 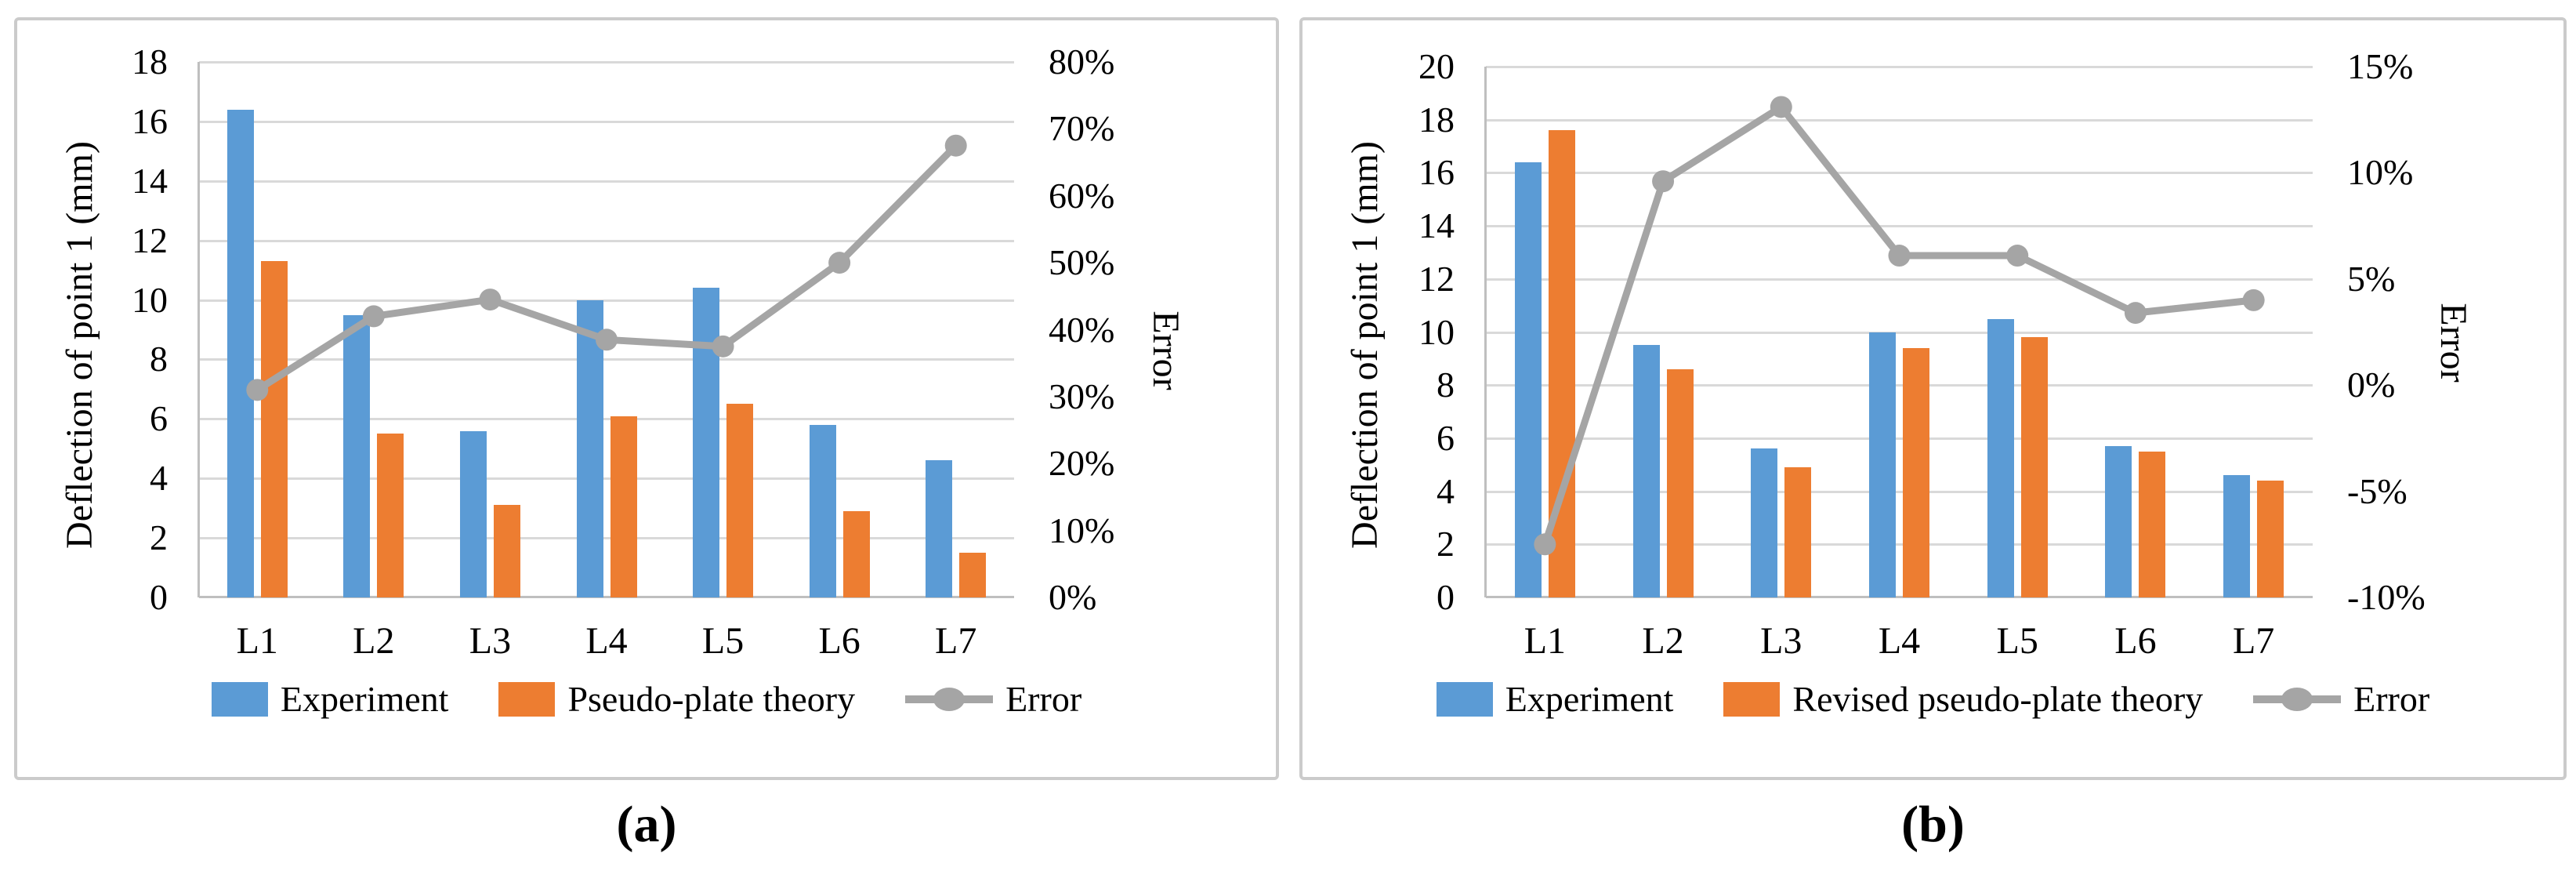 What do you see at coordinates (723, 346) in the screenshot?
I see `error-marker-l5` at bounding box center [723, 346].